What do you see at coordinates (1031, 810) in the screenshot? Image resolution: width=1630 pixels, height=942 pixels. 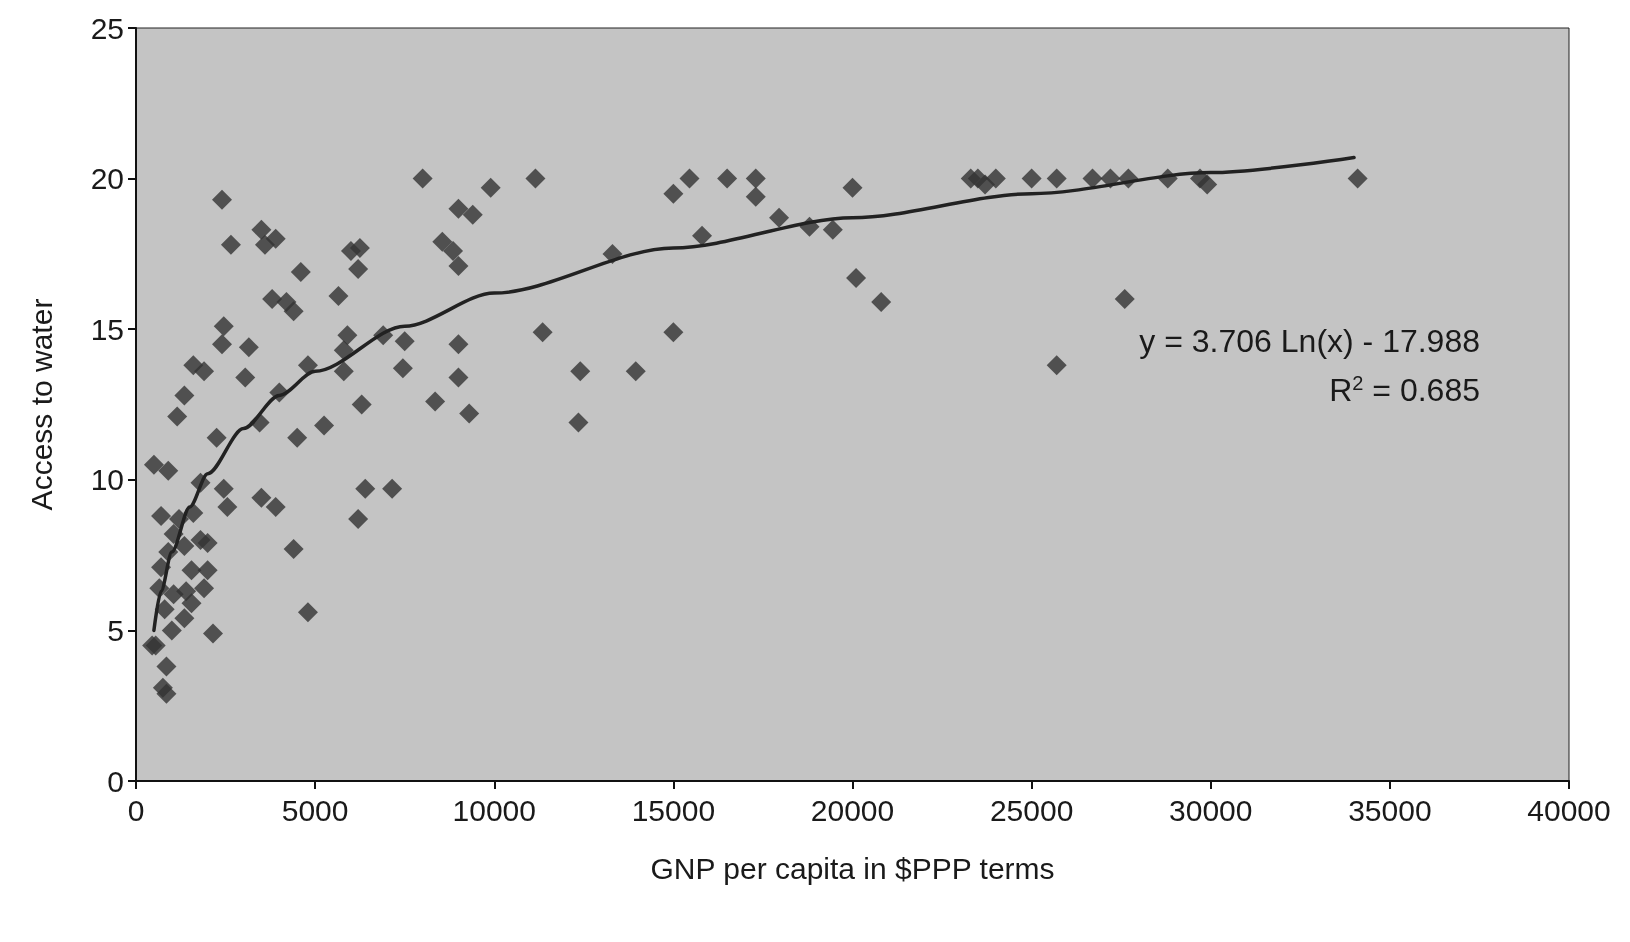 I see `x-tick-label: 25000` at bounding box center [1031, 810].